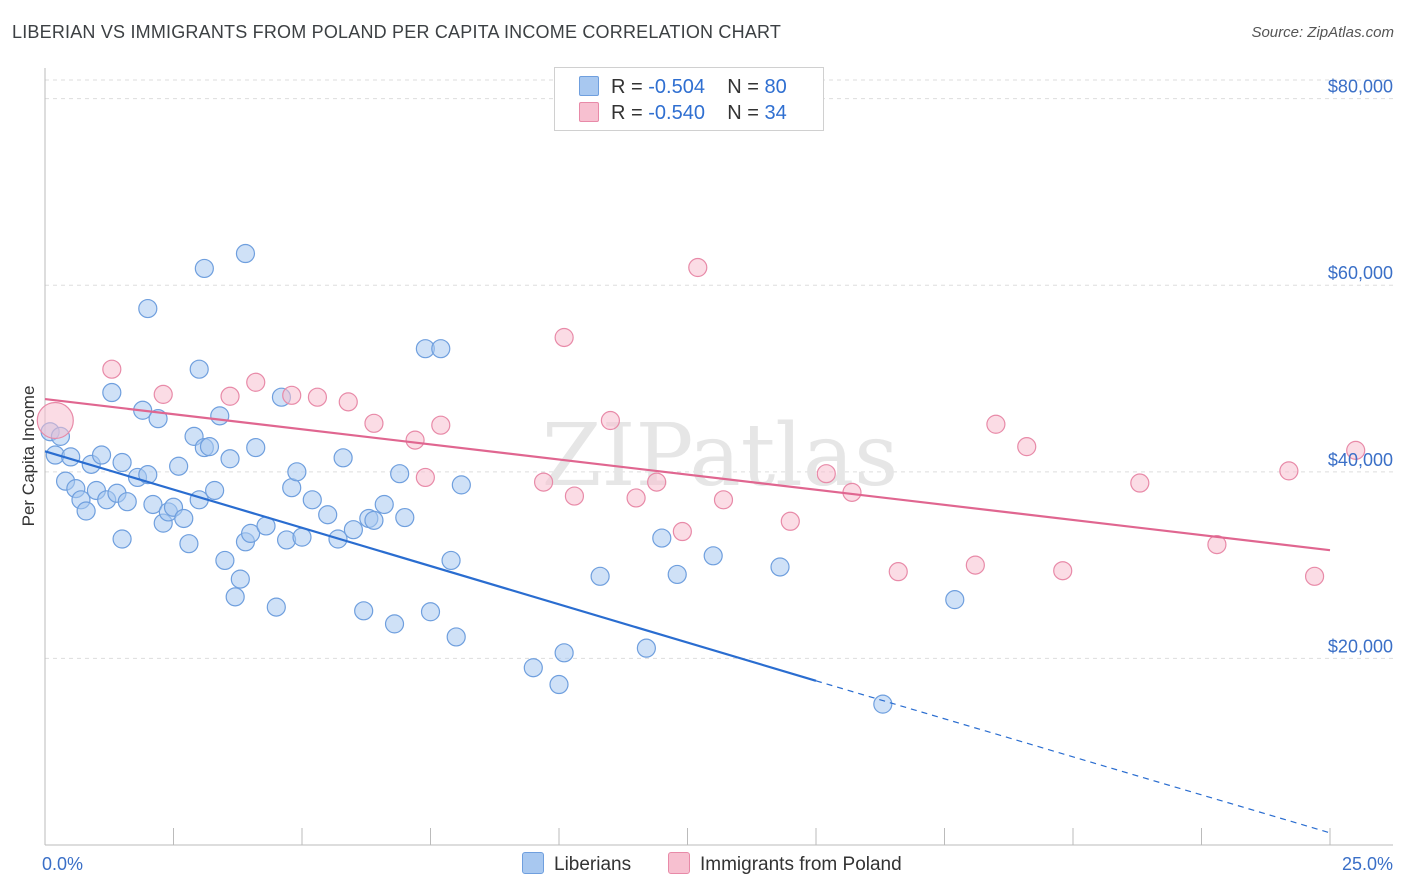 The image size is (1406, 892). What do you see at coordinates (1360, 273) in the screenshot?
I see `y-tick-label: $60,000` at bounding box center [1360, 273].